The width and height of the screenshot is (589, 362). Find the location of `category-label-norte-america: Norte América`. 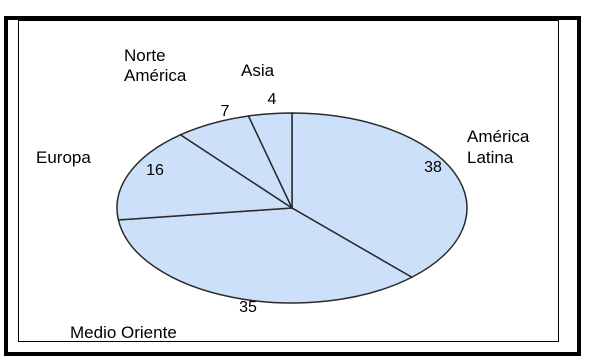

category-label-norte-america: Norte América is located at coordinates (155, 65).